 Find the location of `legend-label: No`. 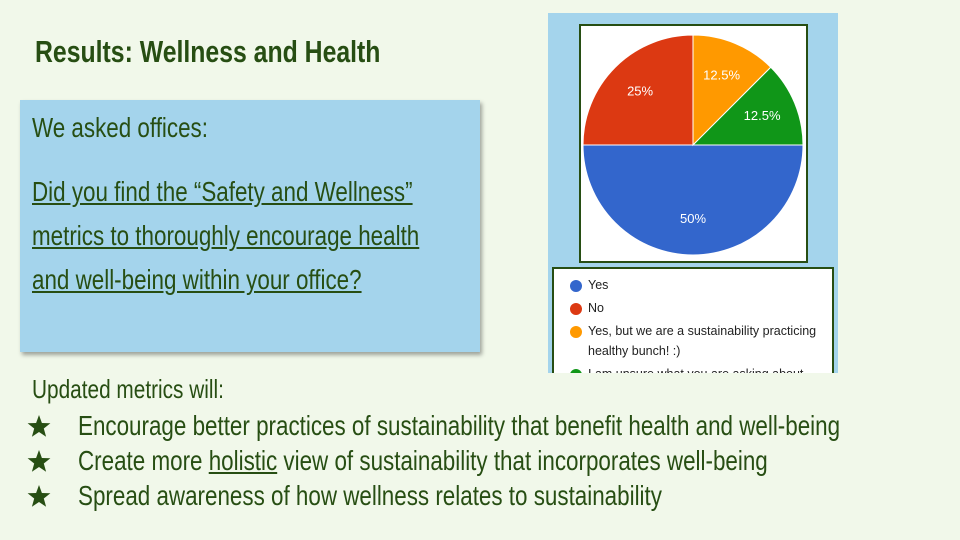

legend-label: No is located at coordinates (596, 308).